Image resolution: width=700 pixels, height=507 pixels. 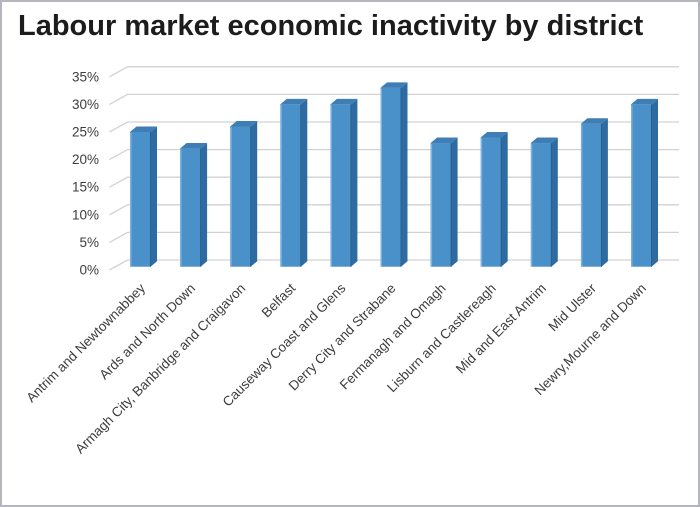 What do you see at coordinates (572, 307) in the screenshot?
I see `x-axis-category-label: Mid Ulster` at bounding box center [572, 307].